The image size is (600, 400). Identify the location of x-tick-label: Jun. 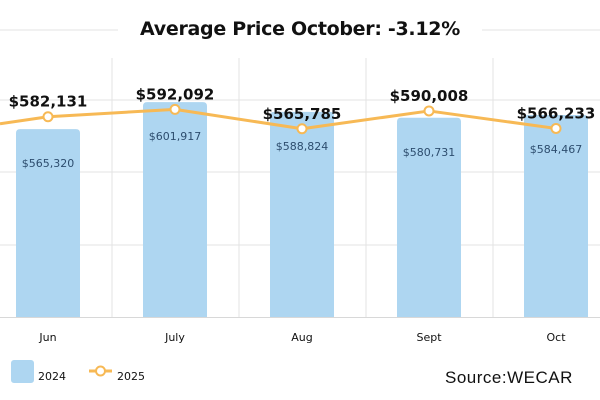
(47, 337).